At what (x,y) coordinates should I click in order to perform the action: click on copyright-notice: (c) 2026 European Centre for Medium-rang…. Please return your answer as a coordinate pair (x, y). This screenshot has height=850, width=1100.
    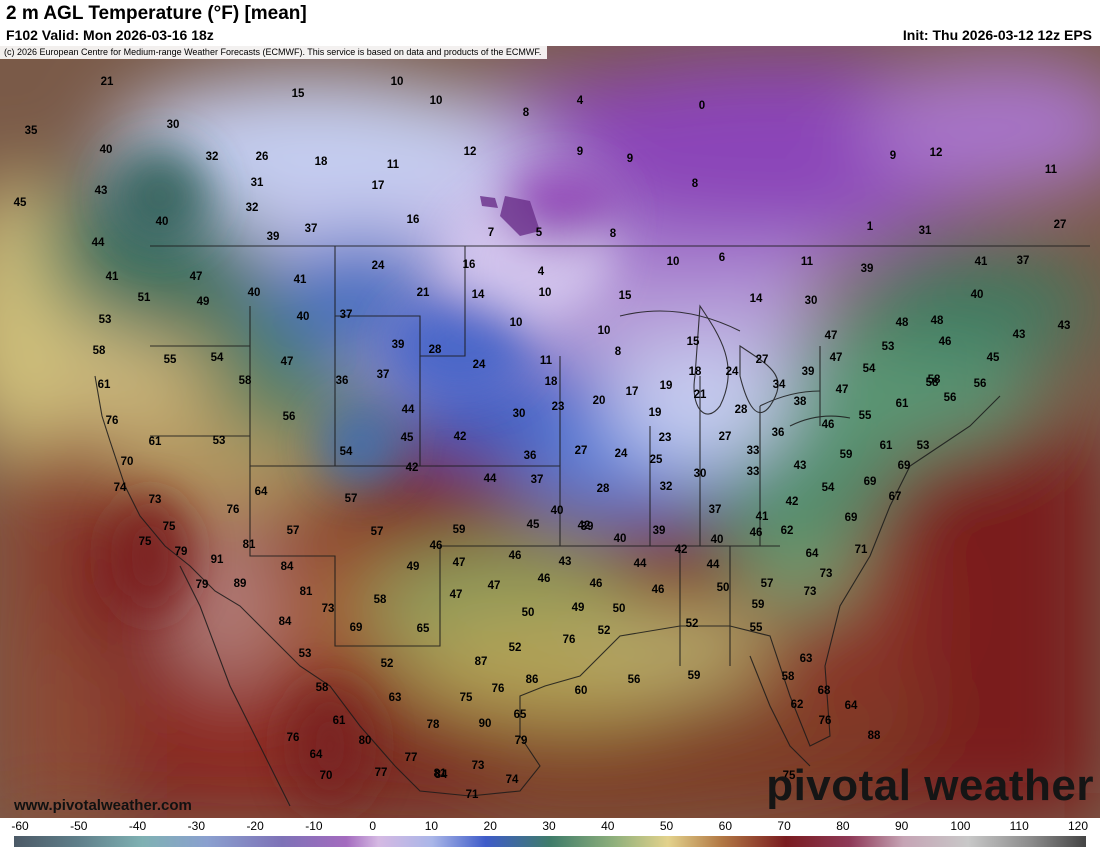
    Looking at the image, I should click on (274, 52).